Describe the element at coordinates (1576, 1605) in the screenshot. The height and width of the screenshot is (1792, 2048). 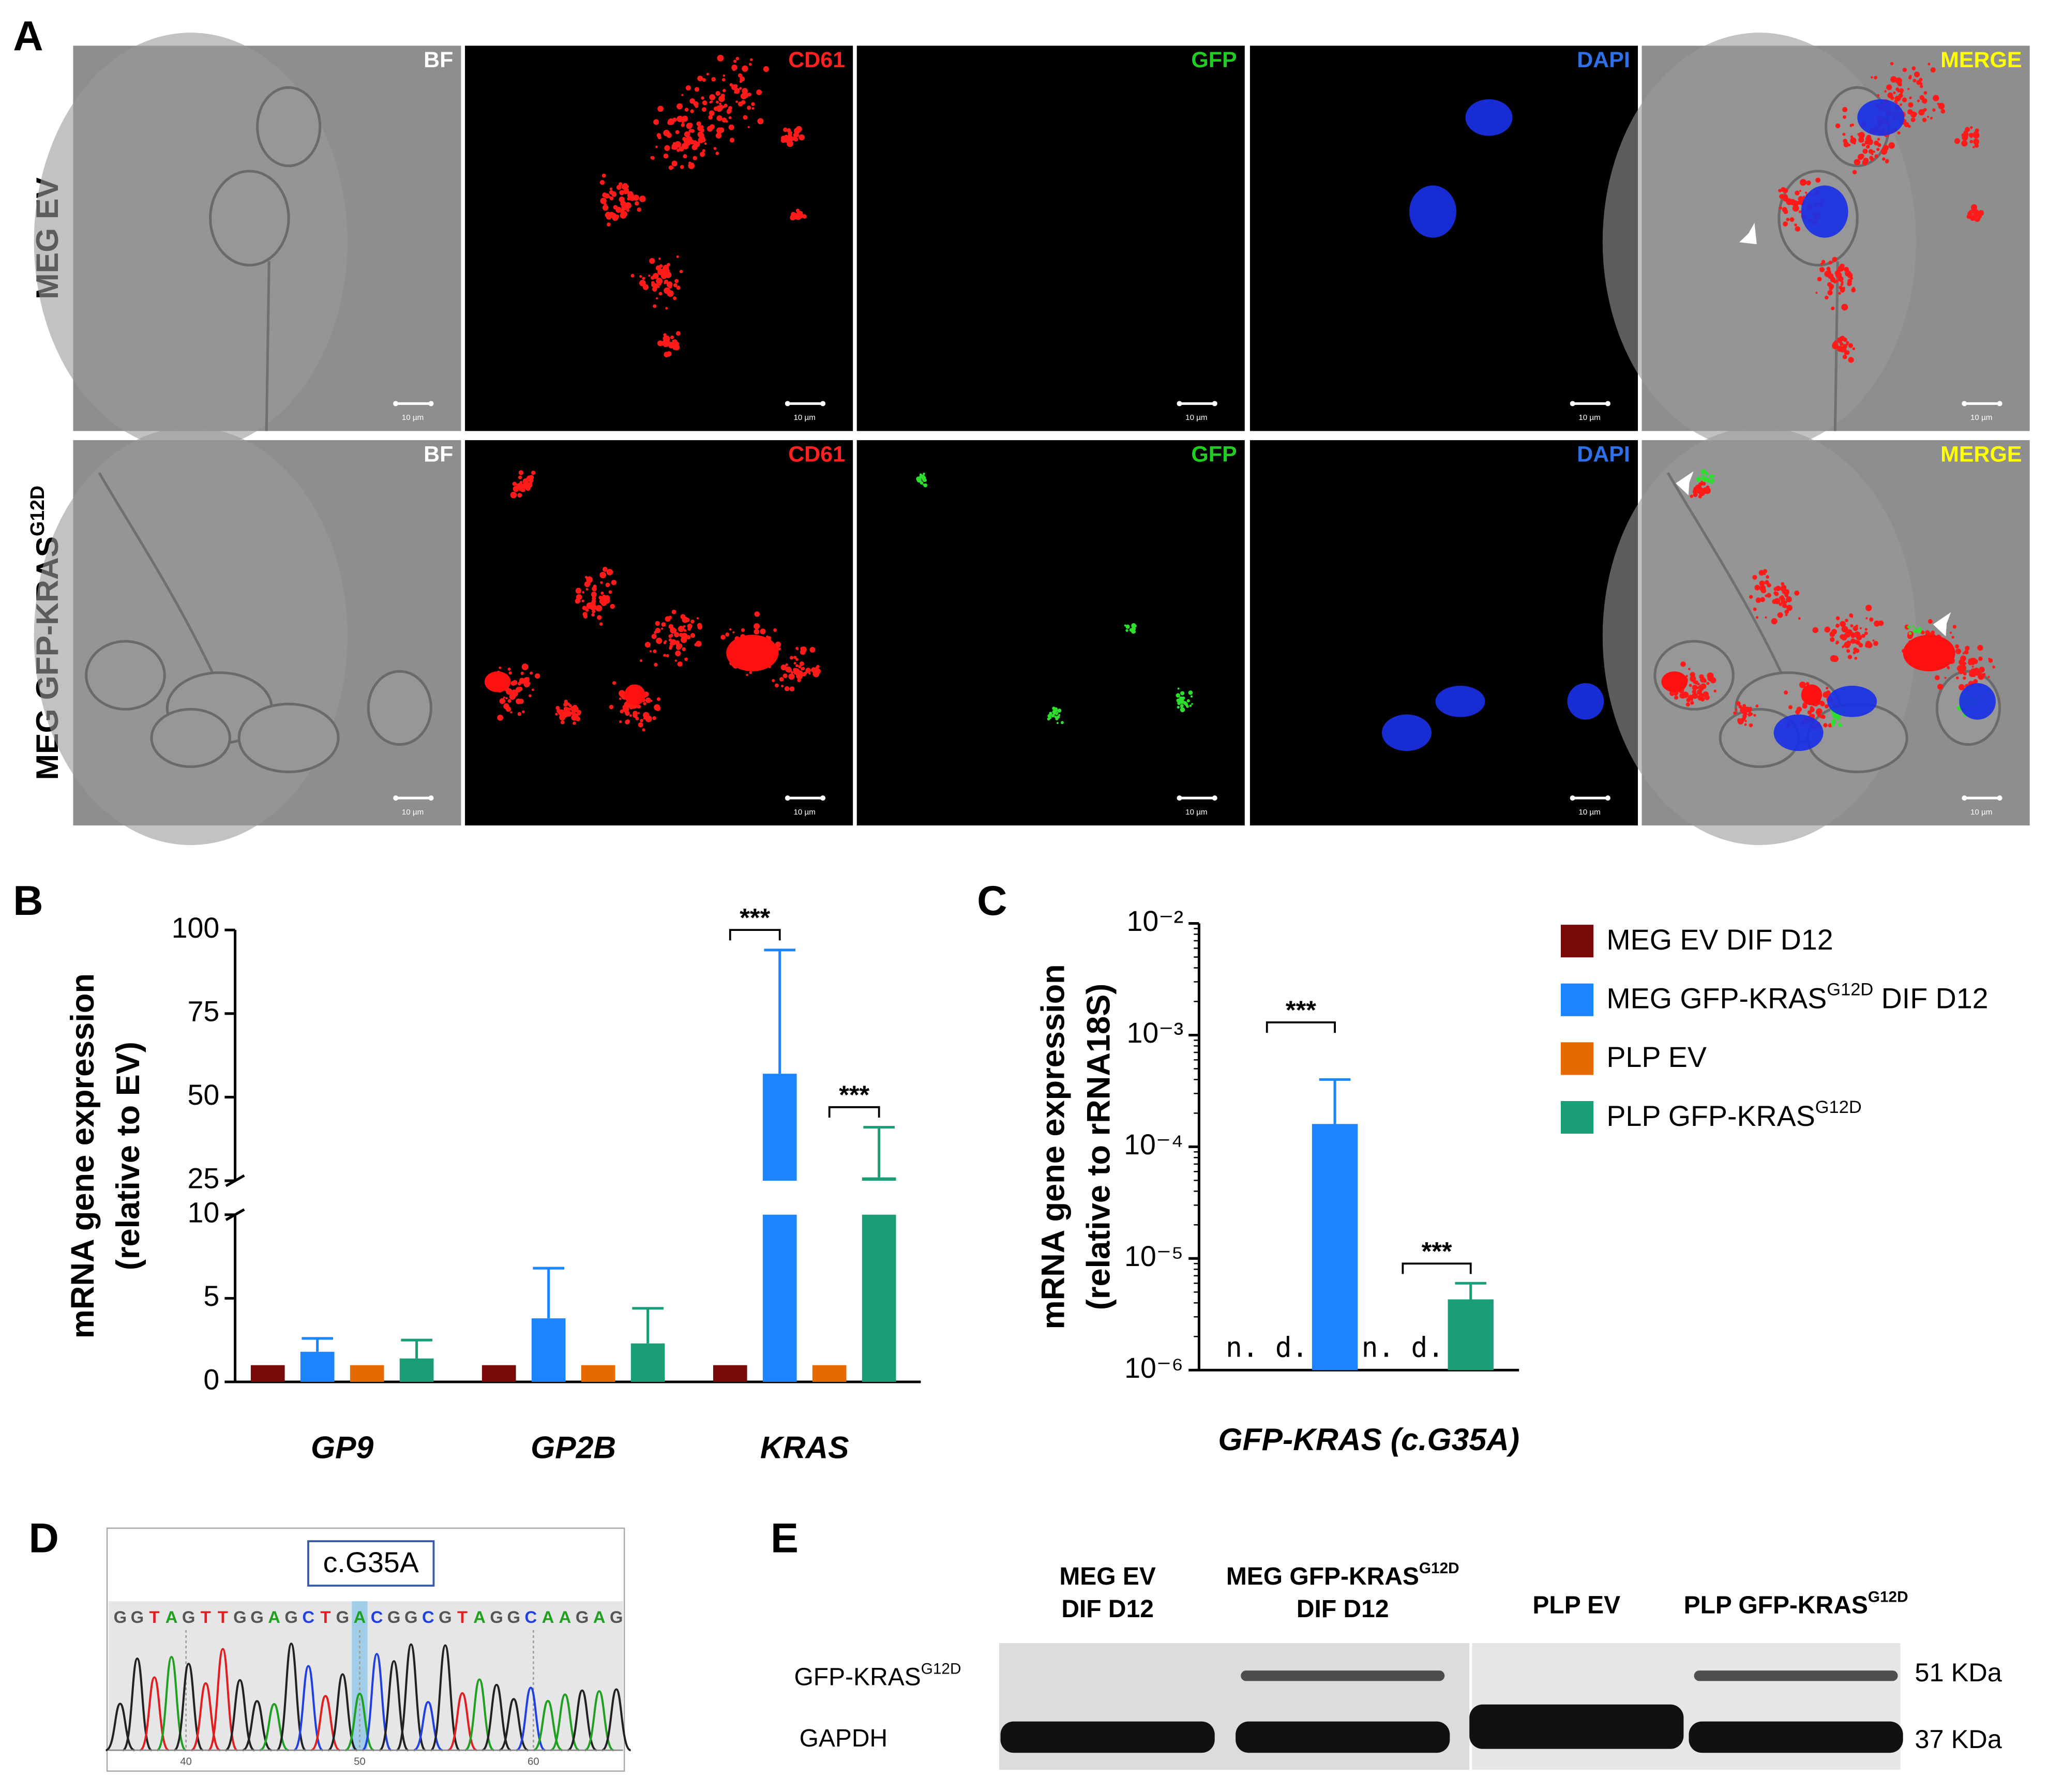
I see `lane-label: PLP EV` at that location.